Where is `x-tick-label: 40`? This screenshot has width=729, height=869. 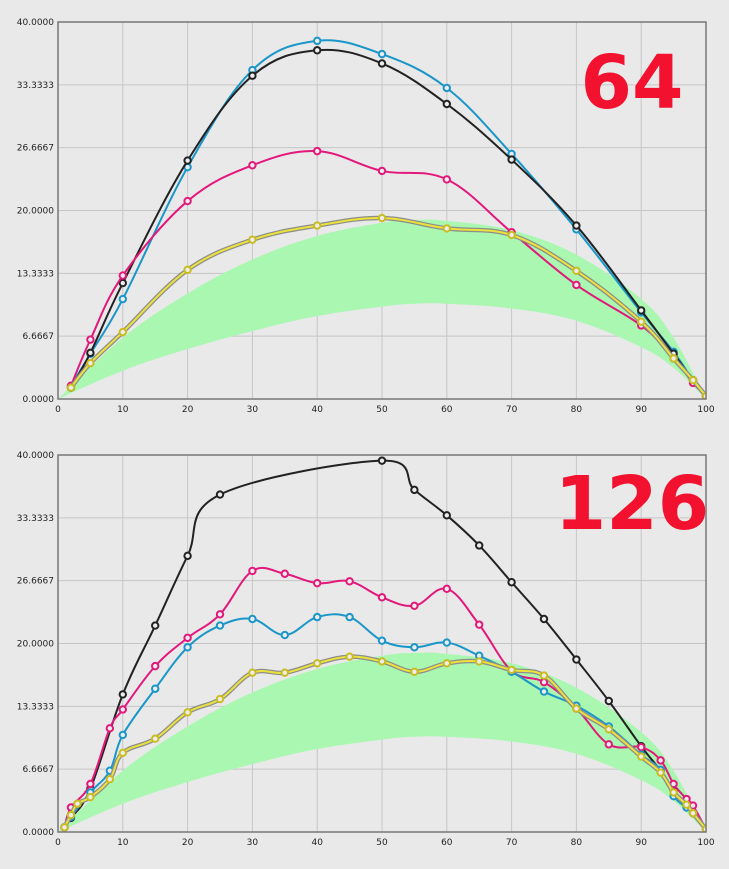 x-tick-label: 40 is located at coordinates (317, 410).